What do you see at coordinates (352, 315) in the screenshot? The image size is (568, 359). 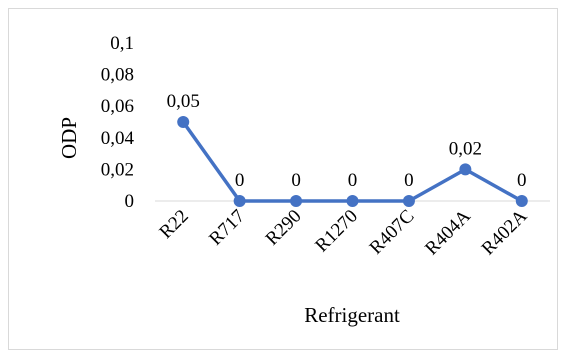 I see `x-axis-title: Refrigerant` at bounding box center [352, 315].